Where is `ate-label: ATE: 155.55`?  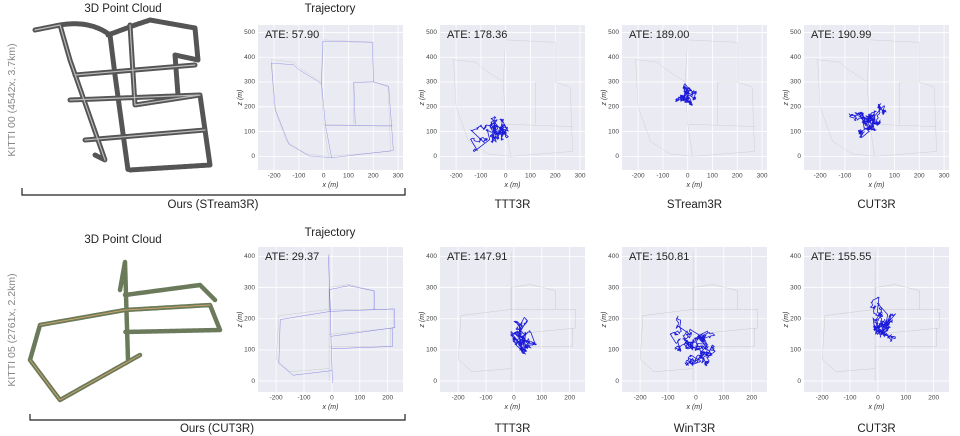 ate-label: ATE: 155.55 is located at coordinates (841, 257).